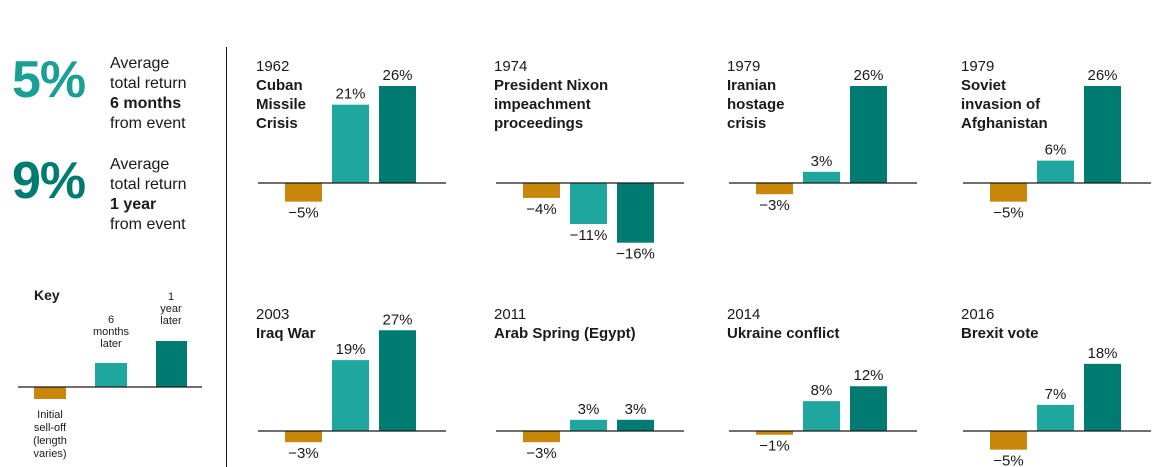  Describe the element at coordinates (744, 314) in the screenshot. I see `panel-year: 2014` at that location.